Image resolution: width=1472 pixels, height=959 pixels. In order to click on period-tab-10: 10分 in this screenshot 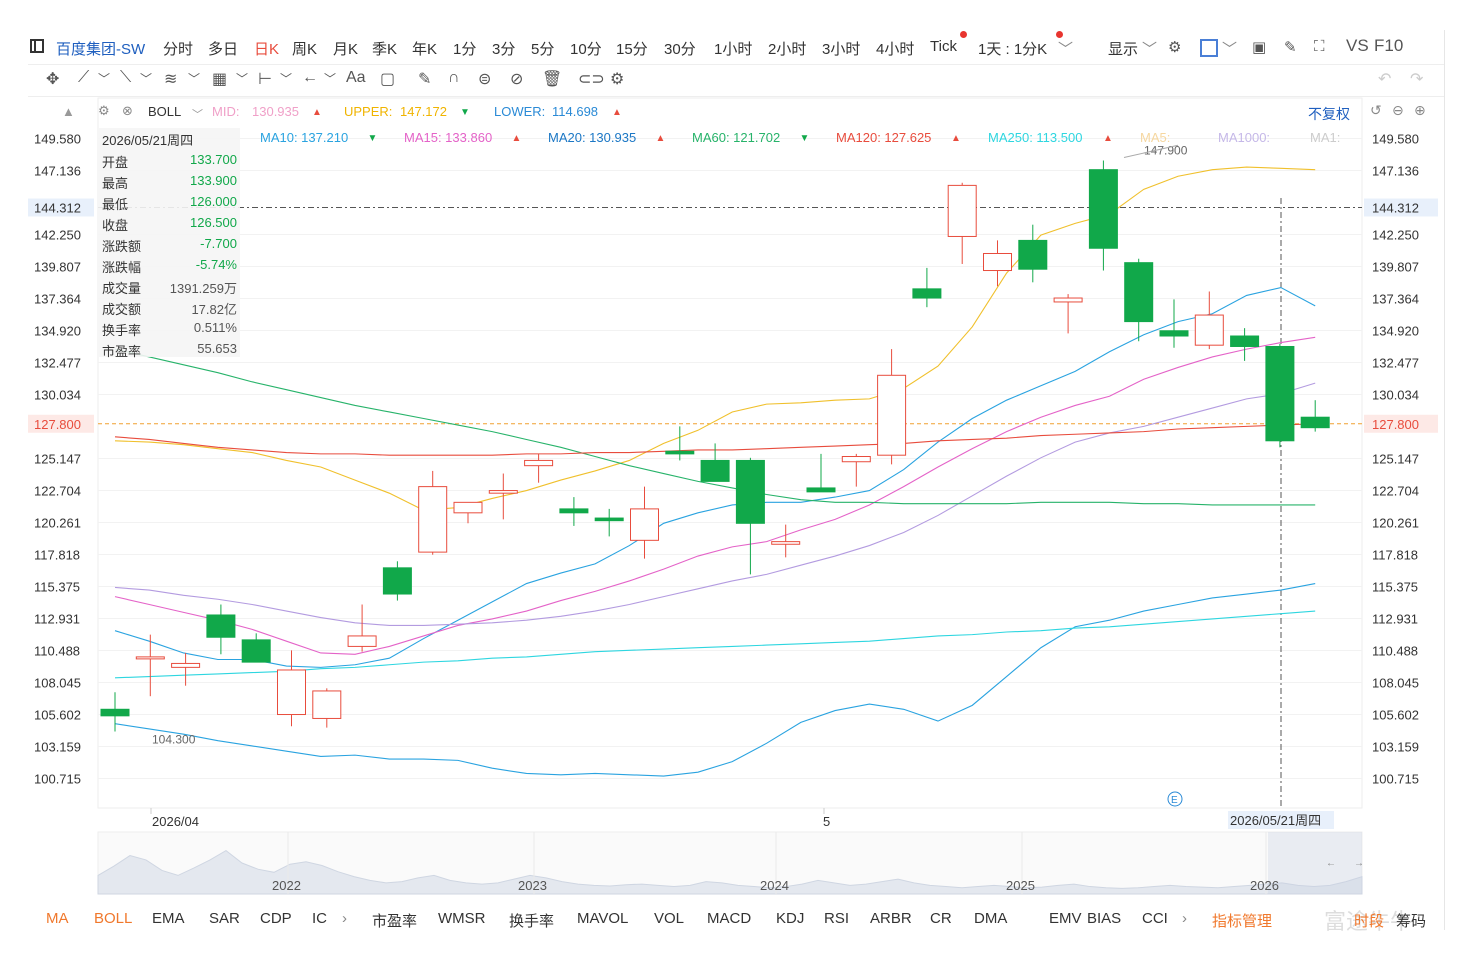, I will do `click(586, 49)`.